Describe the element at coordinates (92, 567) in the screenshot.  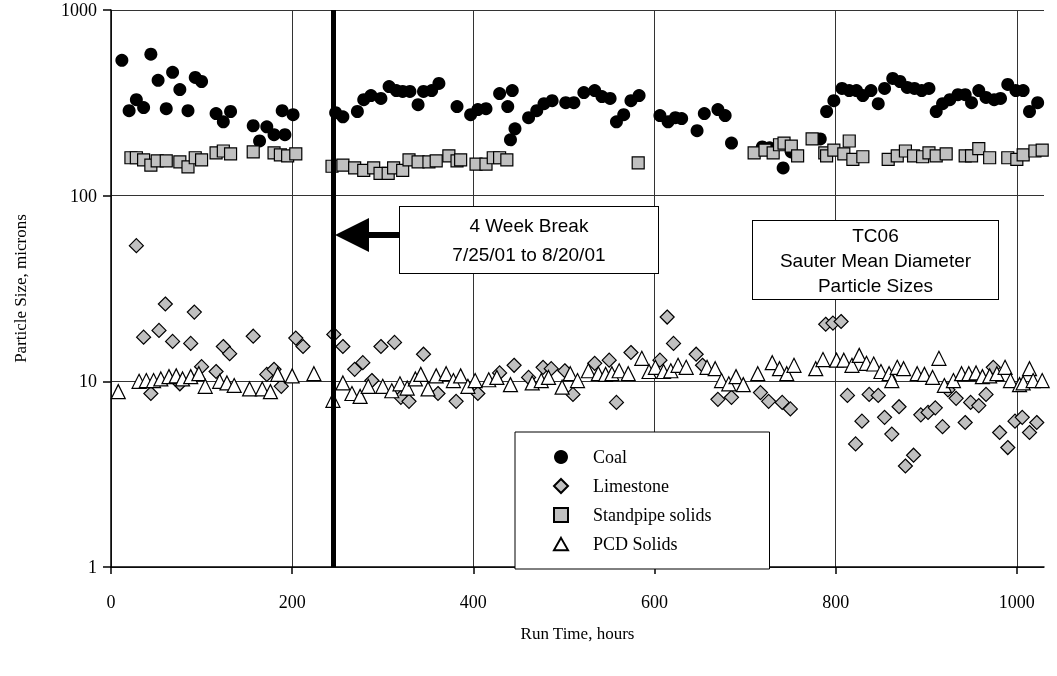
I see `y-tick-label: 1` at that location.